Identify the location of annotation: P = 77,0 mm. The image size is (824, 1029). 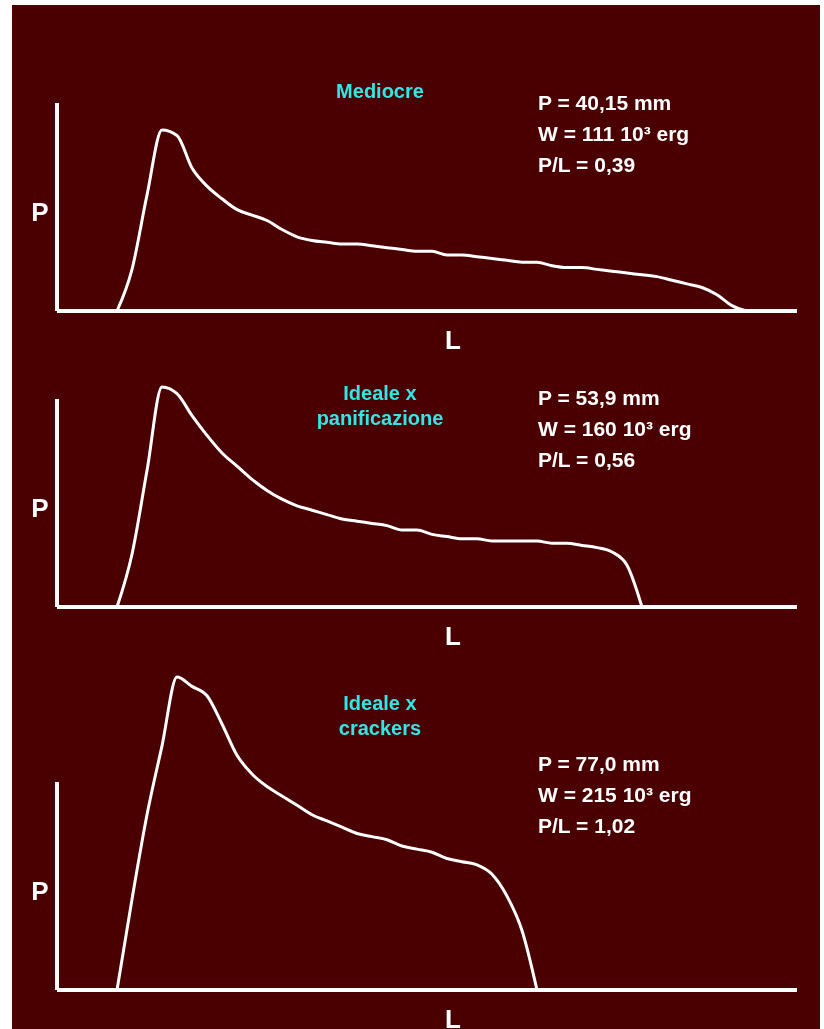
(599, 763).